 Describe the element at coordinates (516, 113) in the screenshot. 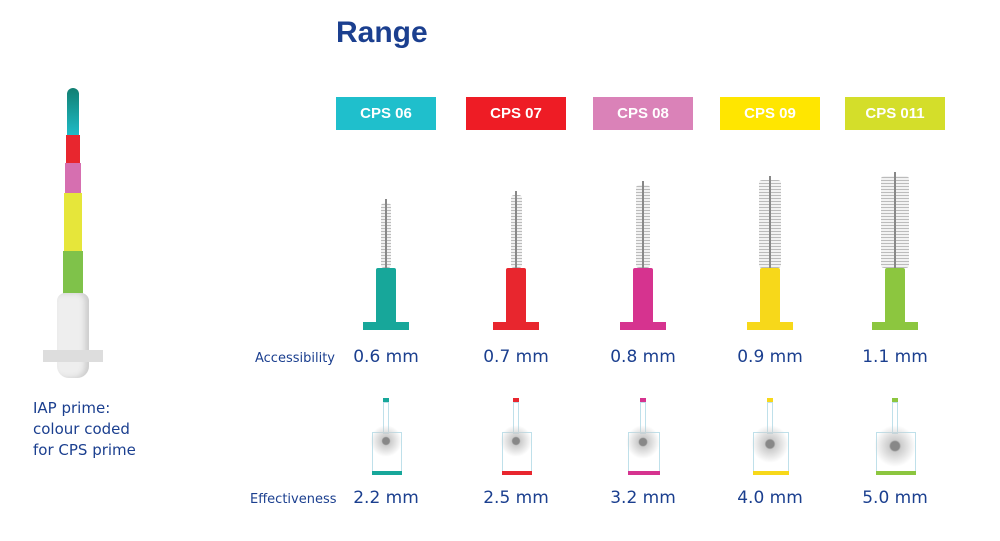

I see `product-tag: CPS 07` at that location.